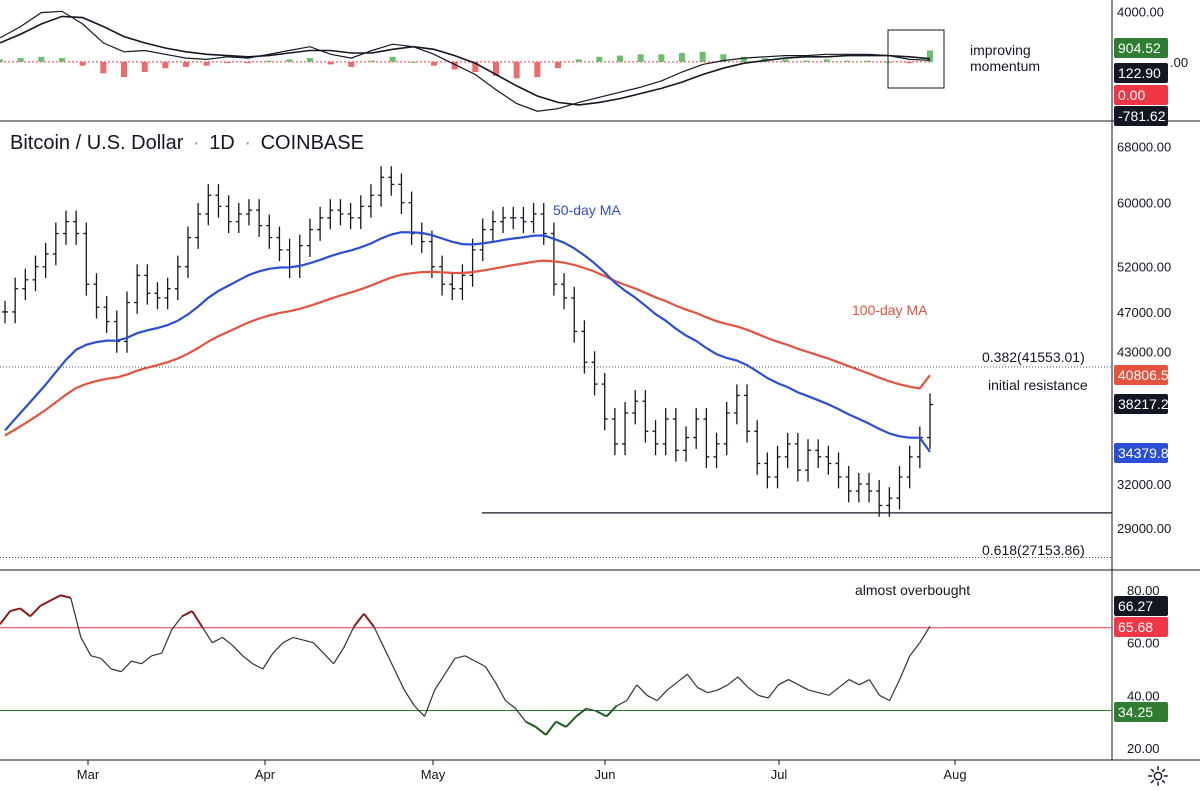 The image size is (1200, 791). What do you see at coordinates (1033, 550) in the screenshot?
I see `fib-0618-label: 0.618(27153.86)` at bounding box center [1033, 550].